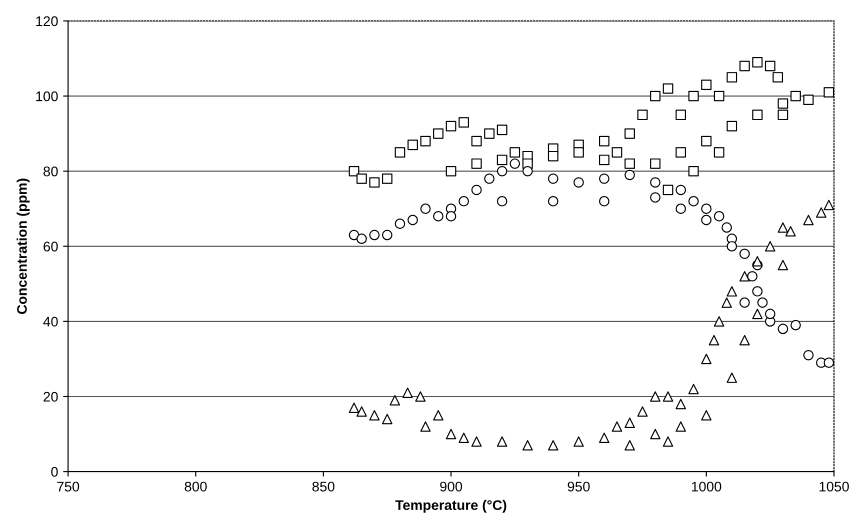 The image size is (851, 524). I want to click on y-tick-label: 0, so click(54, 471).